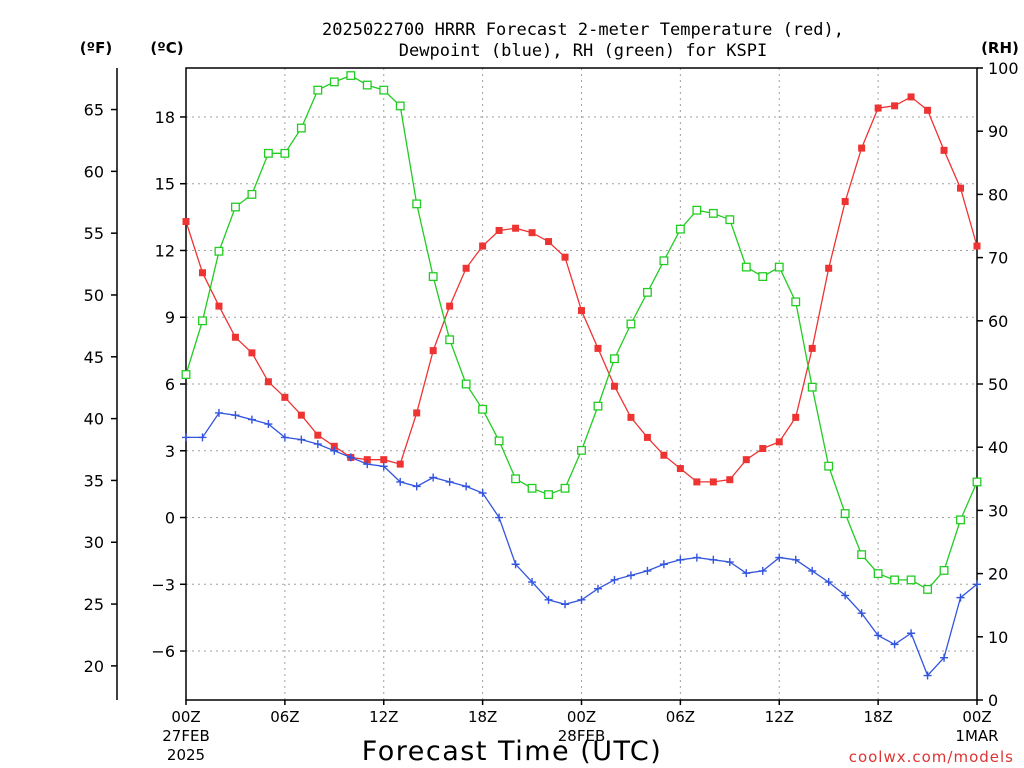 The width and height of the screenshot is (1024, 768). What do you see at coordinates (94, 604) in the screenshot?
I see `fahrenheit-tick-label: 25` at bounding box center [94, 604].